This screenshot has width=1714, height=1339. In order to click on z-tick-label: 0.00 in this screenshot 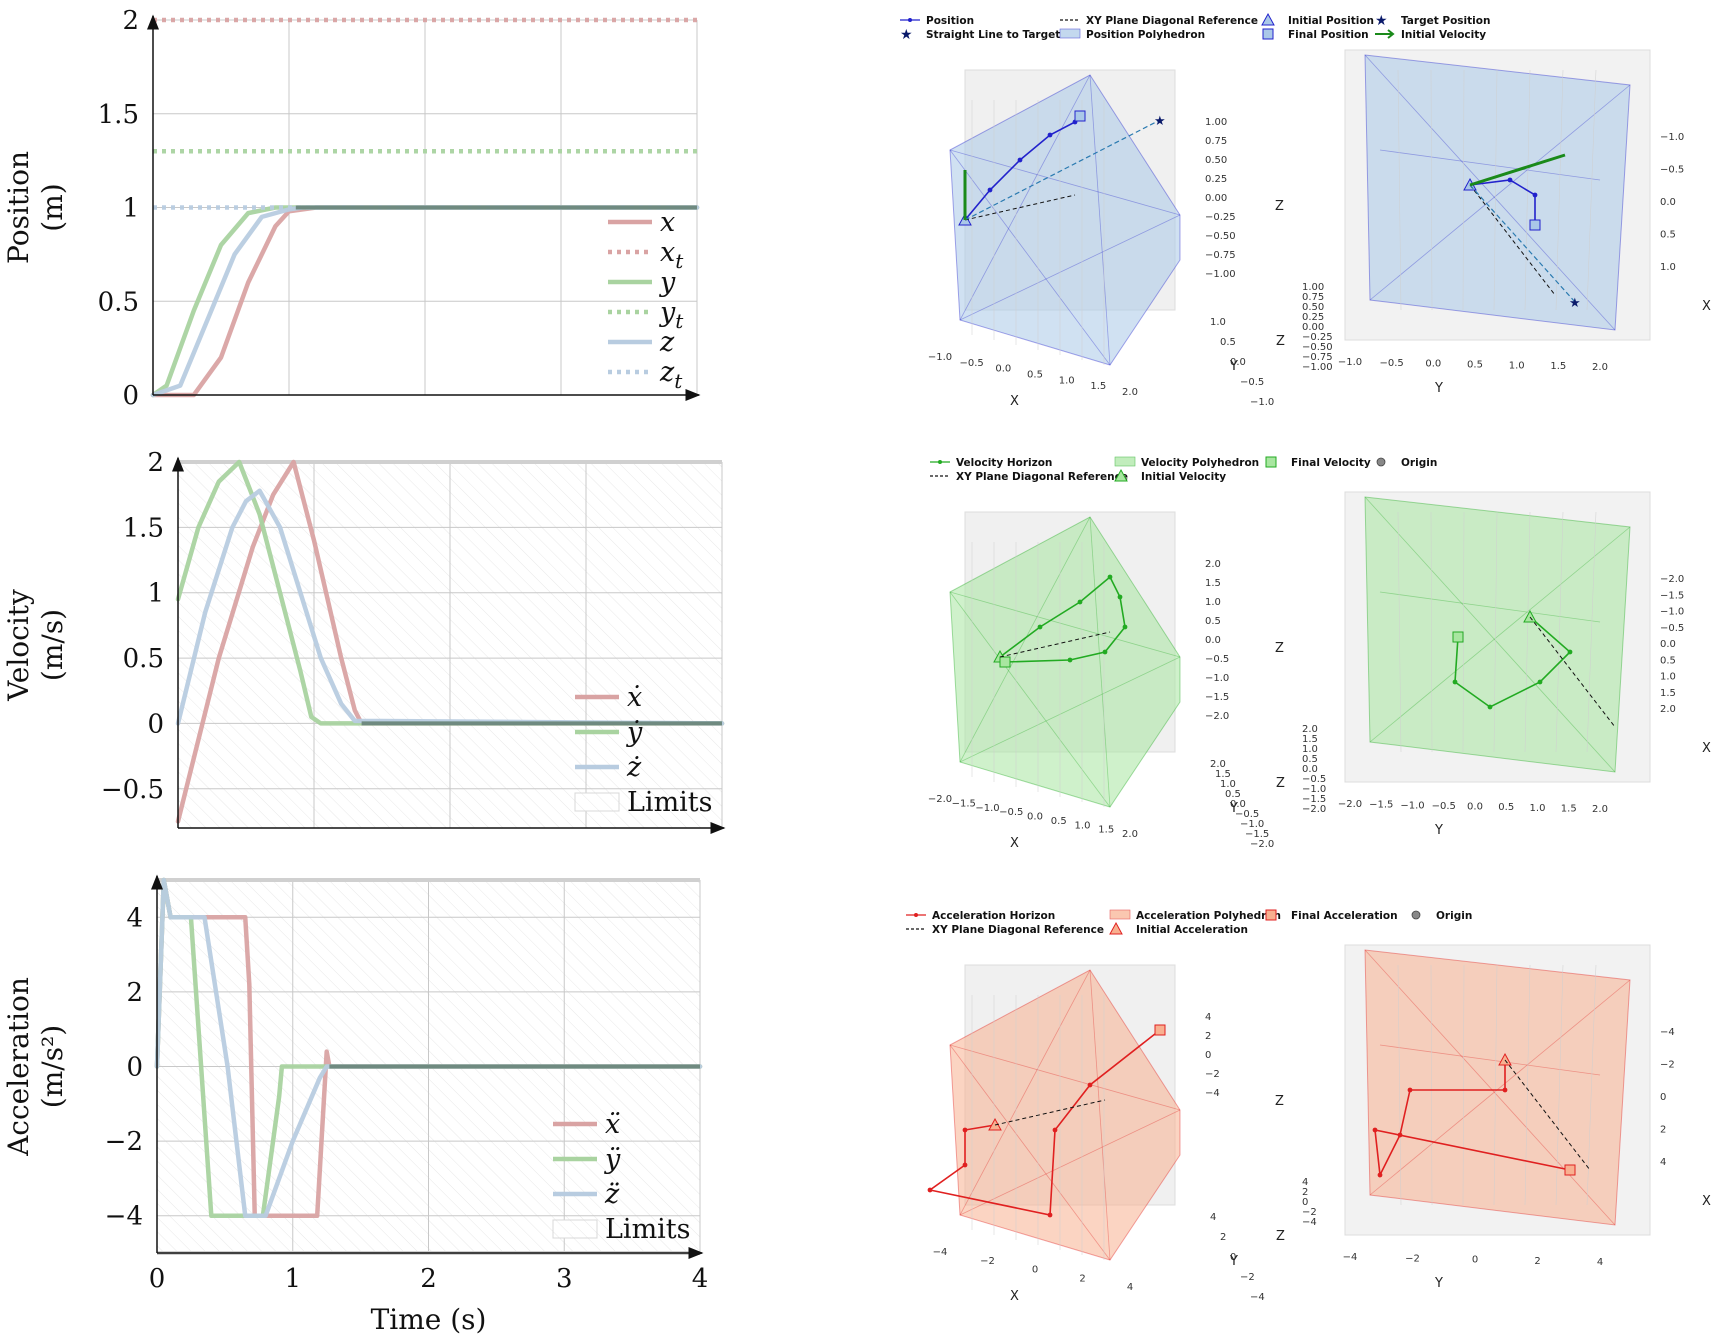, I will do `click(1313, 327)`.